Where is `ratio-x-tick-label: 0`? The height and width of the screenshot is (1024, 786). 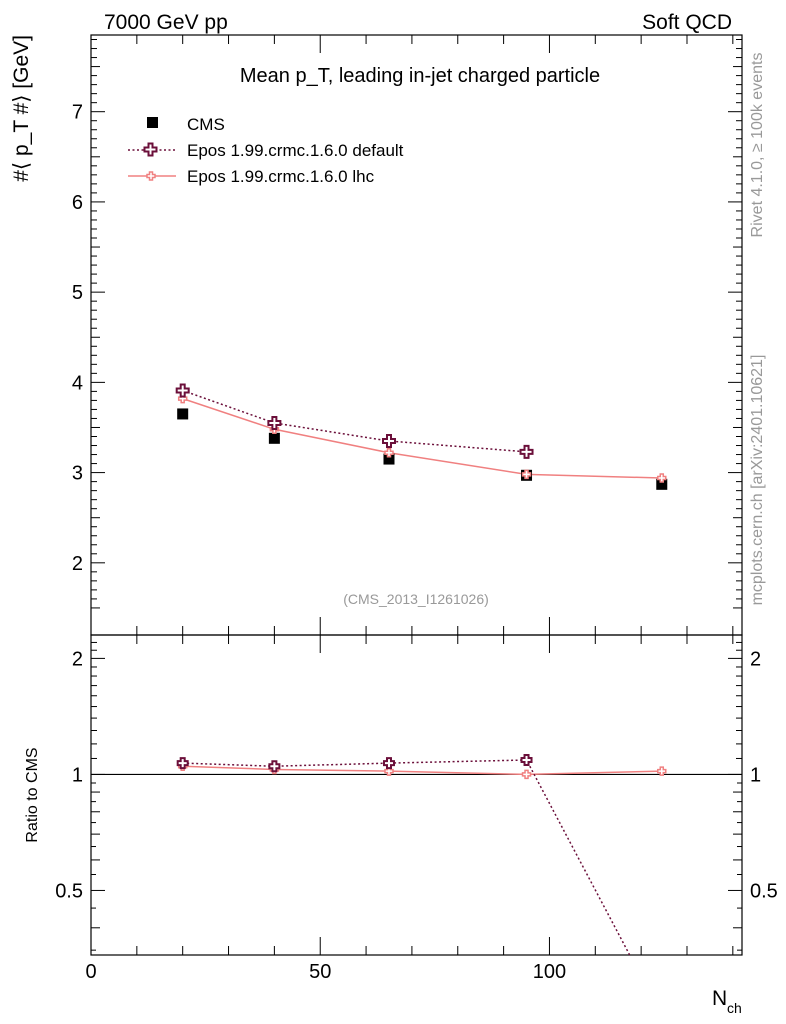 ratio-x-tick-label: 0 is located at coordinates (90, 972).